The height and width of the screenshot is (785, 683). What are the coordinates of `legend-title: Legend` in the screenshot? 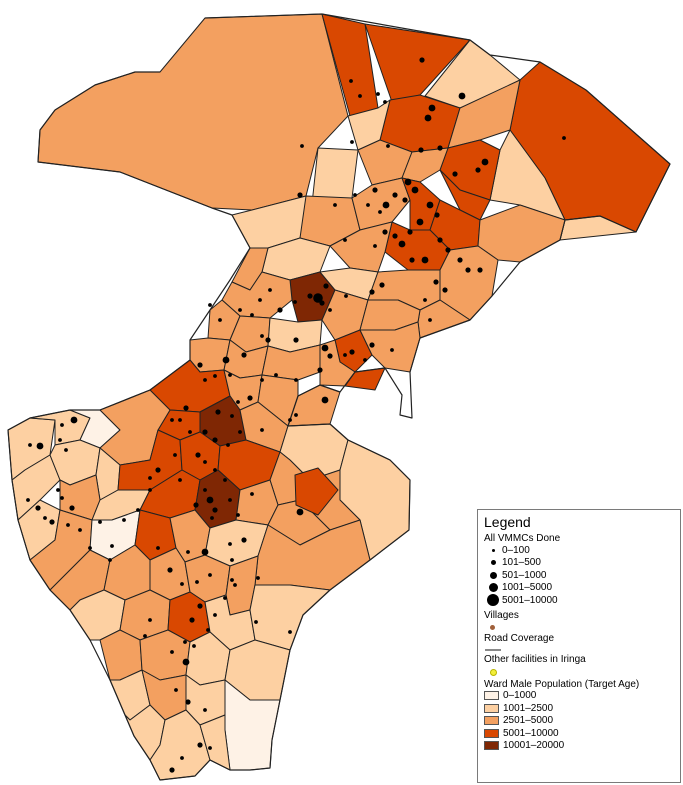 It's located at (507, 522).